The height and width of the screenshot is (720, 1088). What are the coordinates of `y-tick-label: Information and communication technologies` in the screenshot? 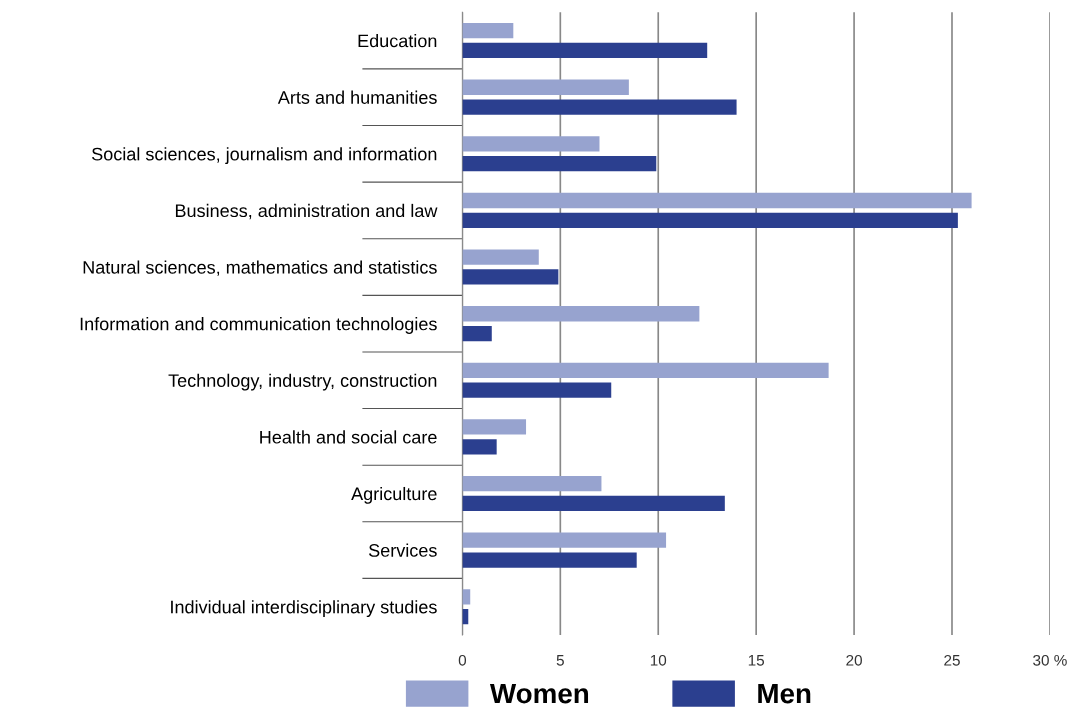 It's located at (258, 325).